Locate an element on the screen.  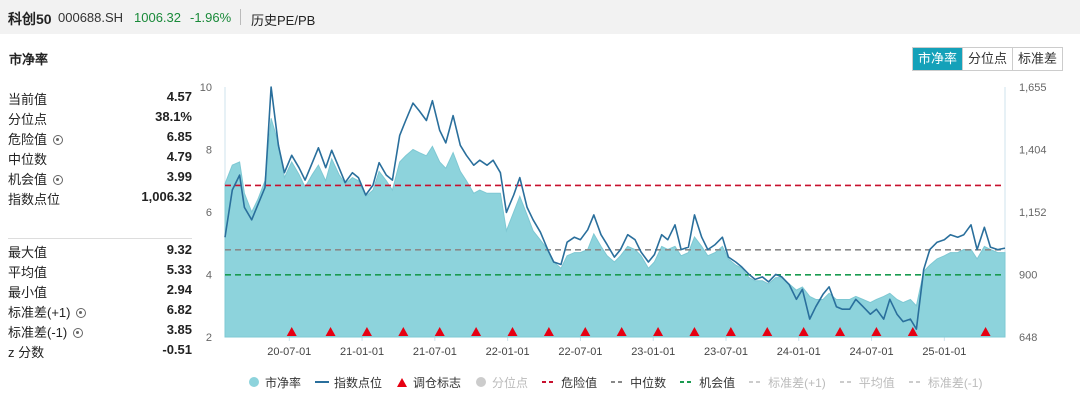
legend-label: 中位数 is located at coordinates (648, 382).